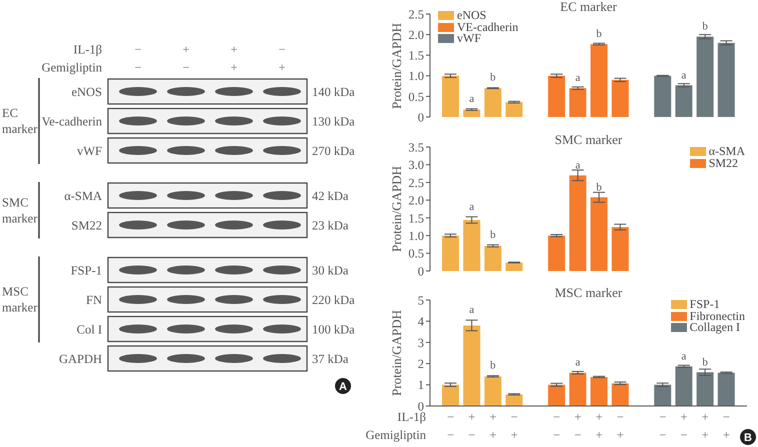  Describe the element at coordinates (89, 151) in the screenshot. I see `category-label: vWF` at that location.